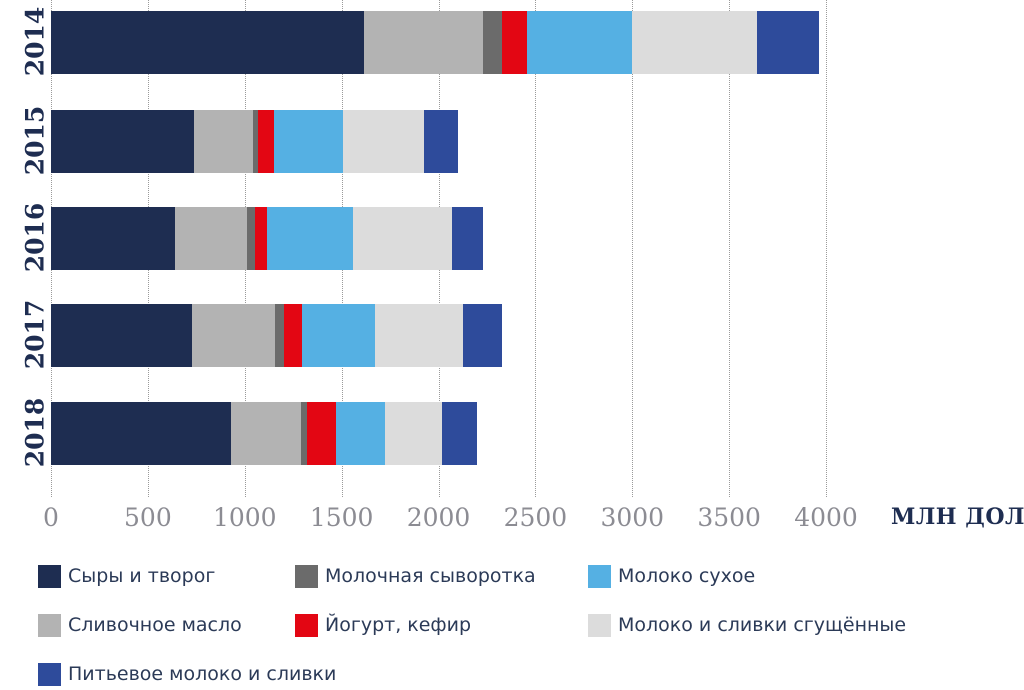 The height and width of the screenshot is (690, 1024). I want to click on year-label-2015: 2015, so click(24, 140).